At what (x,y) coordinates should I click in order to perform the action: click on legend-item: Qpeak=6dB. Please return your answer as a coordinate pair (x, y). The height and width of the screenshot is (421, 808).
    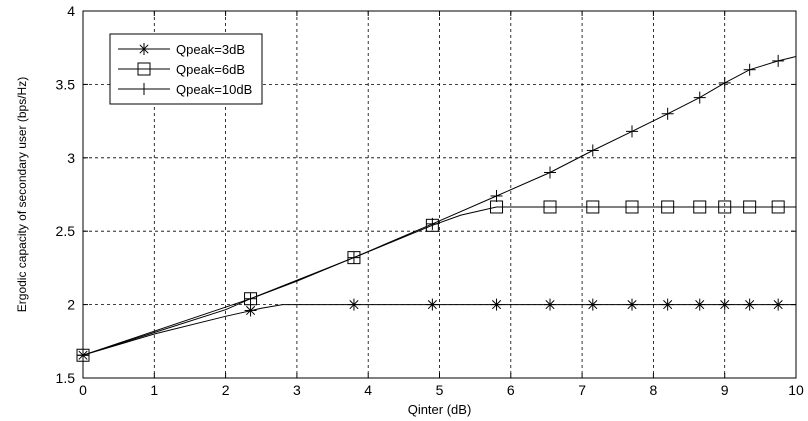
    Looking at the image, I should click on (181, 69).